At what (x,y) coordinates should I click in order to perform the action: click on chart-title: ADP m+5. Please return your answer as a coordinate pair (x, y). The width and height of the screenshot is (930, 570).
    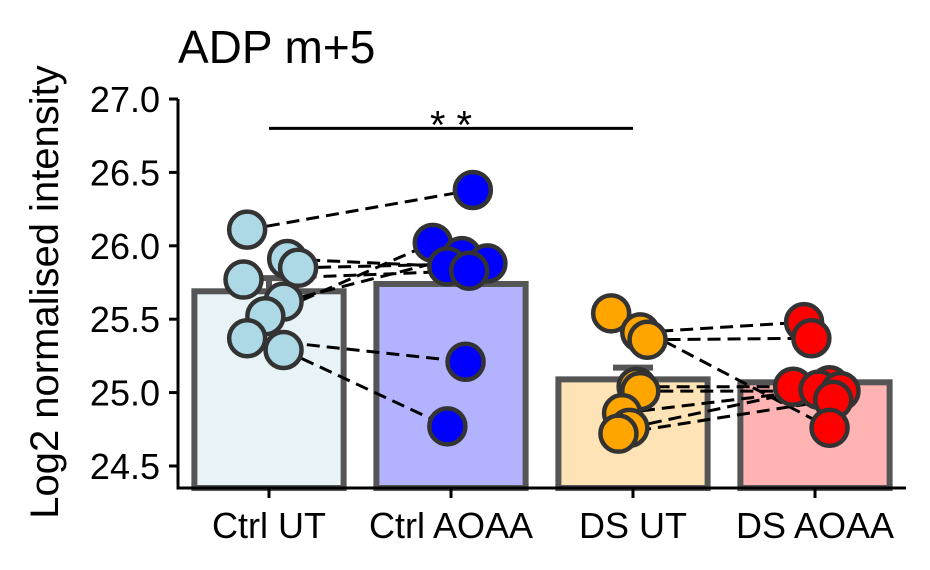
    Looking at the image, I should click on (276, 47).